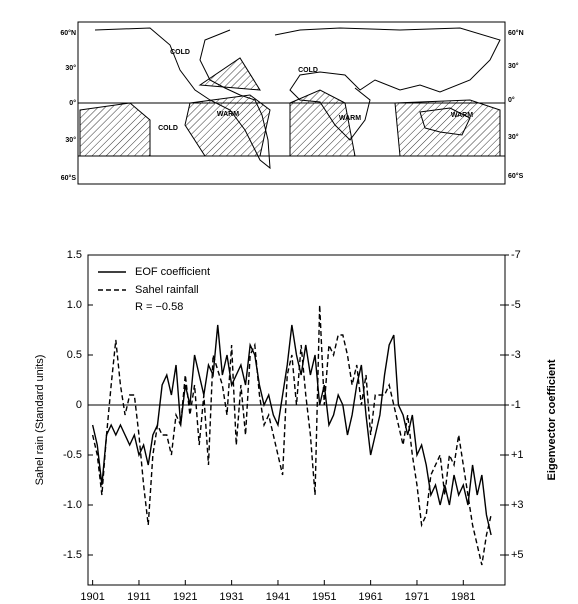 Image resolution: width=578 pixels, height=604 pixels. What do you see at coordinates (172, 272) in the screenshot?
I see `legend-label: EOF coefficient` at bounding box center [172, 272].